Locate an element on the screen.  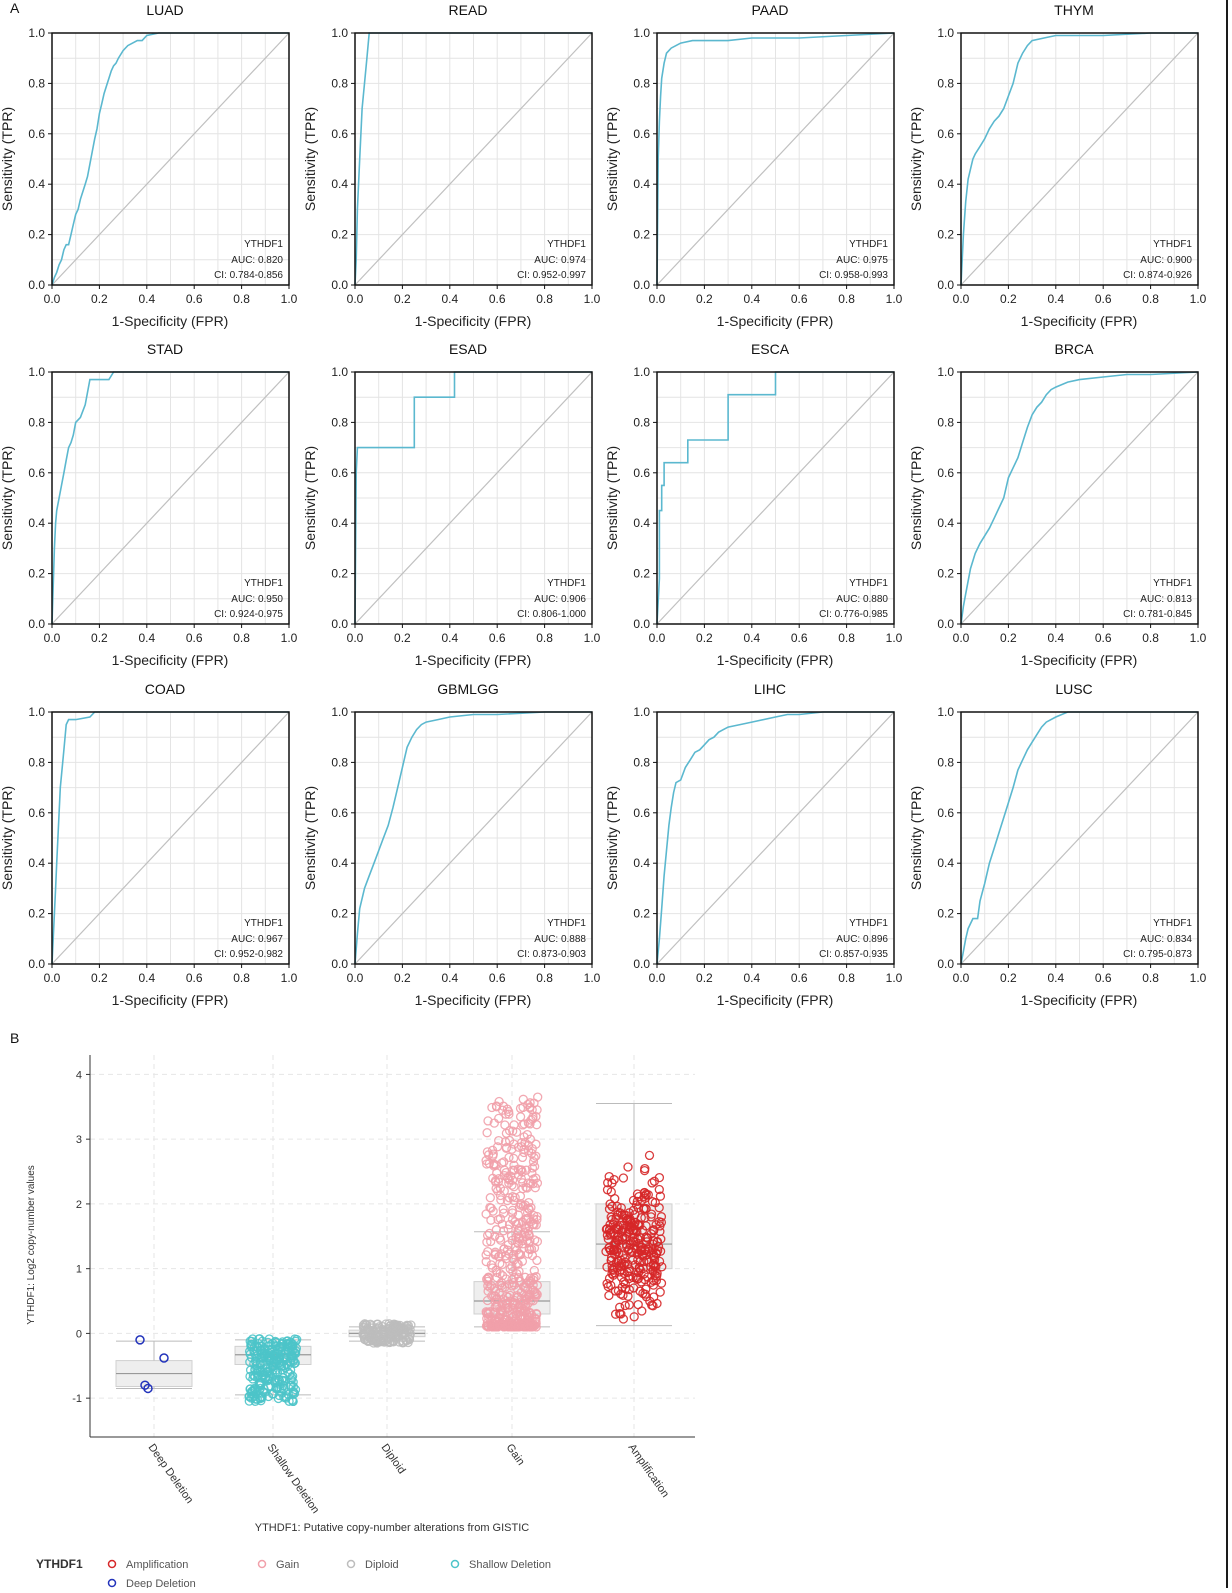
chart-title: PAAD is located at coordinates (769, 10).